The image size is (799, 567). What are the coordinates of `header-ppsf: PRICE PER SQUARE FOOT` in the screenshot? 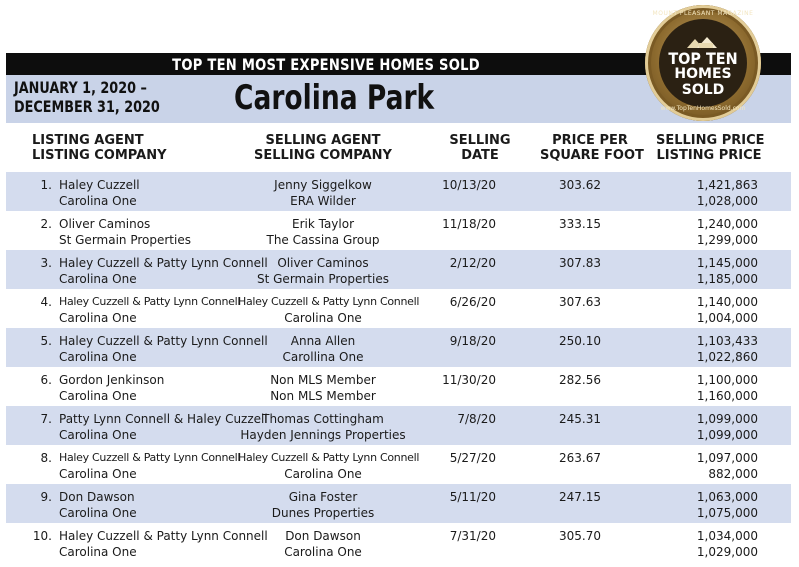 It's located at (592, 148).